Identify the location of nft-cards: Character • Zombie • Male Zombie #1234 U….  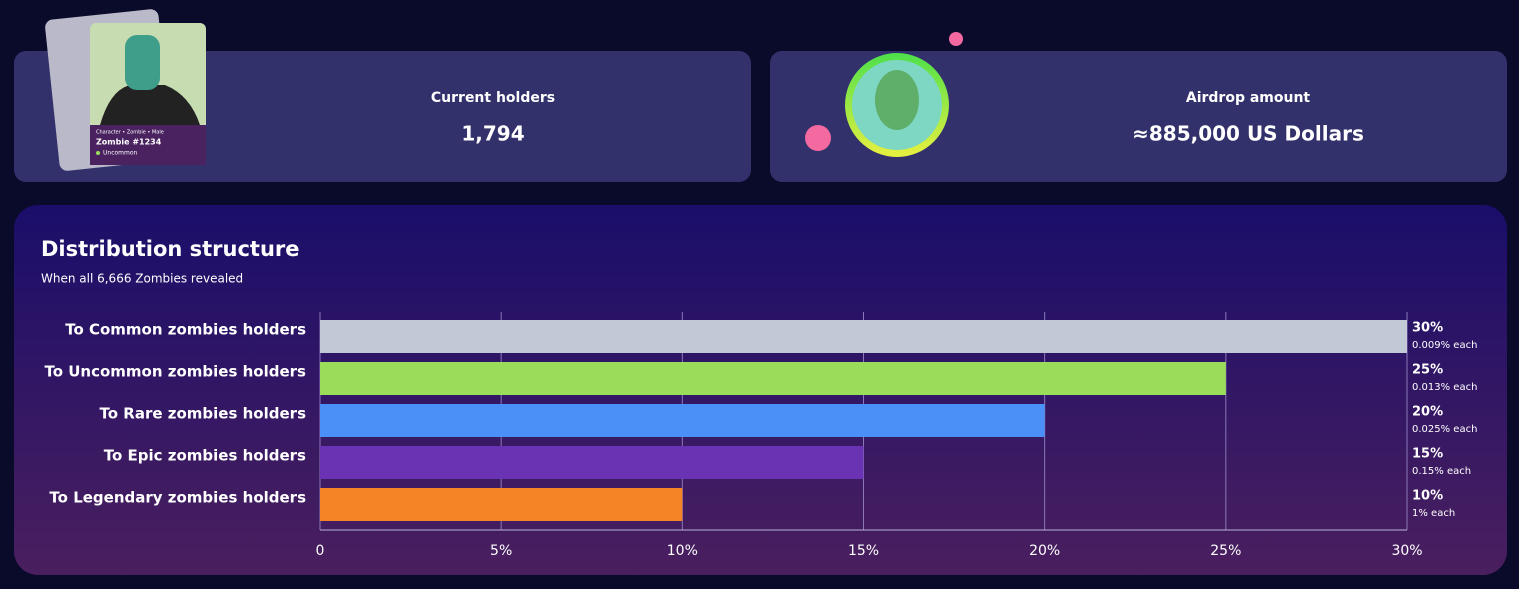
(125, 90).